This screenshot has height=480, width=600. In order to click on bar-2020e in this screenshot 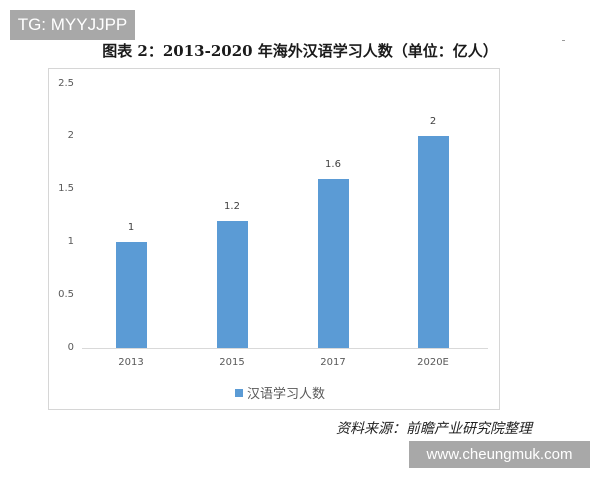, I will do `click(433, 242)`.